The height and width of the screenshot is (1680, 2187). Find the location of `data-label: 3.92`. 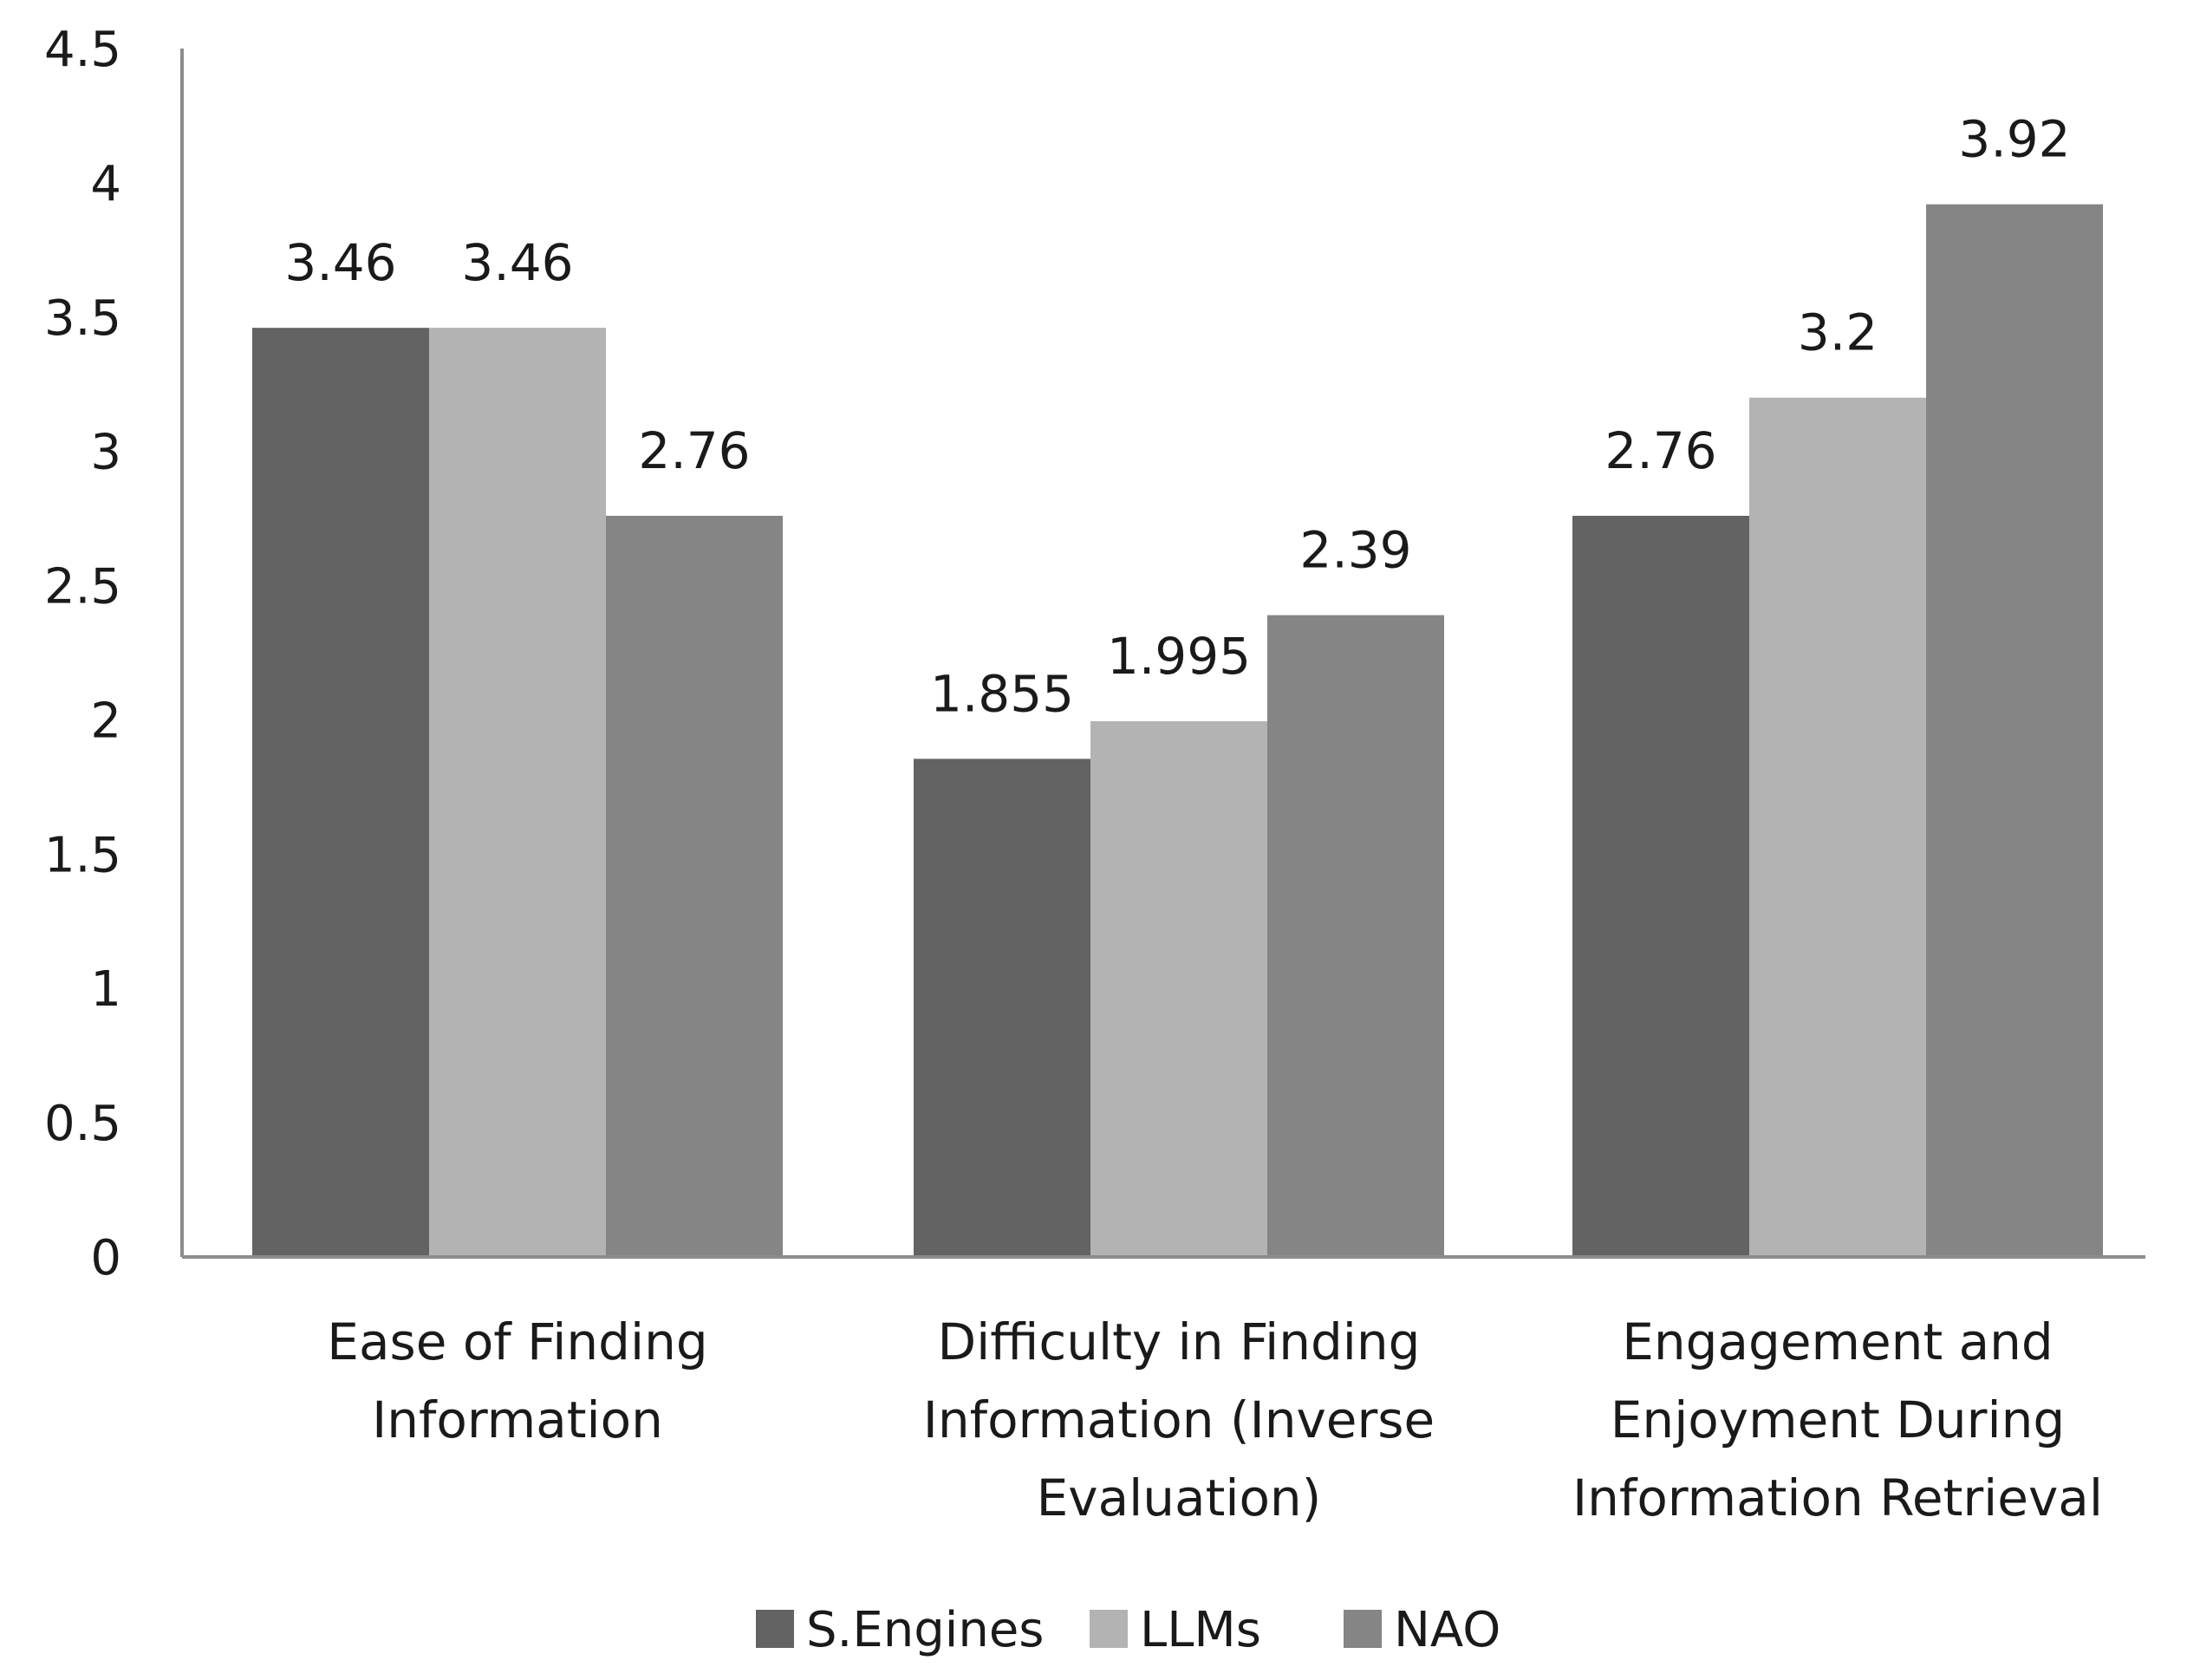

data-label: 3.92 is located at coordinates (2014, 139).